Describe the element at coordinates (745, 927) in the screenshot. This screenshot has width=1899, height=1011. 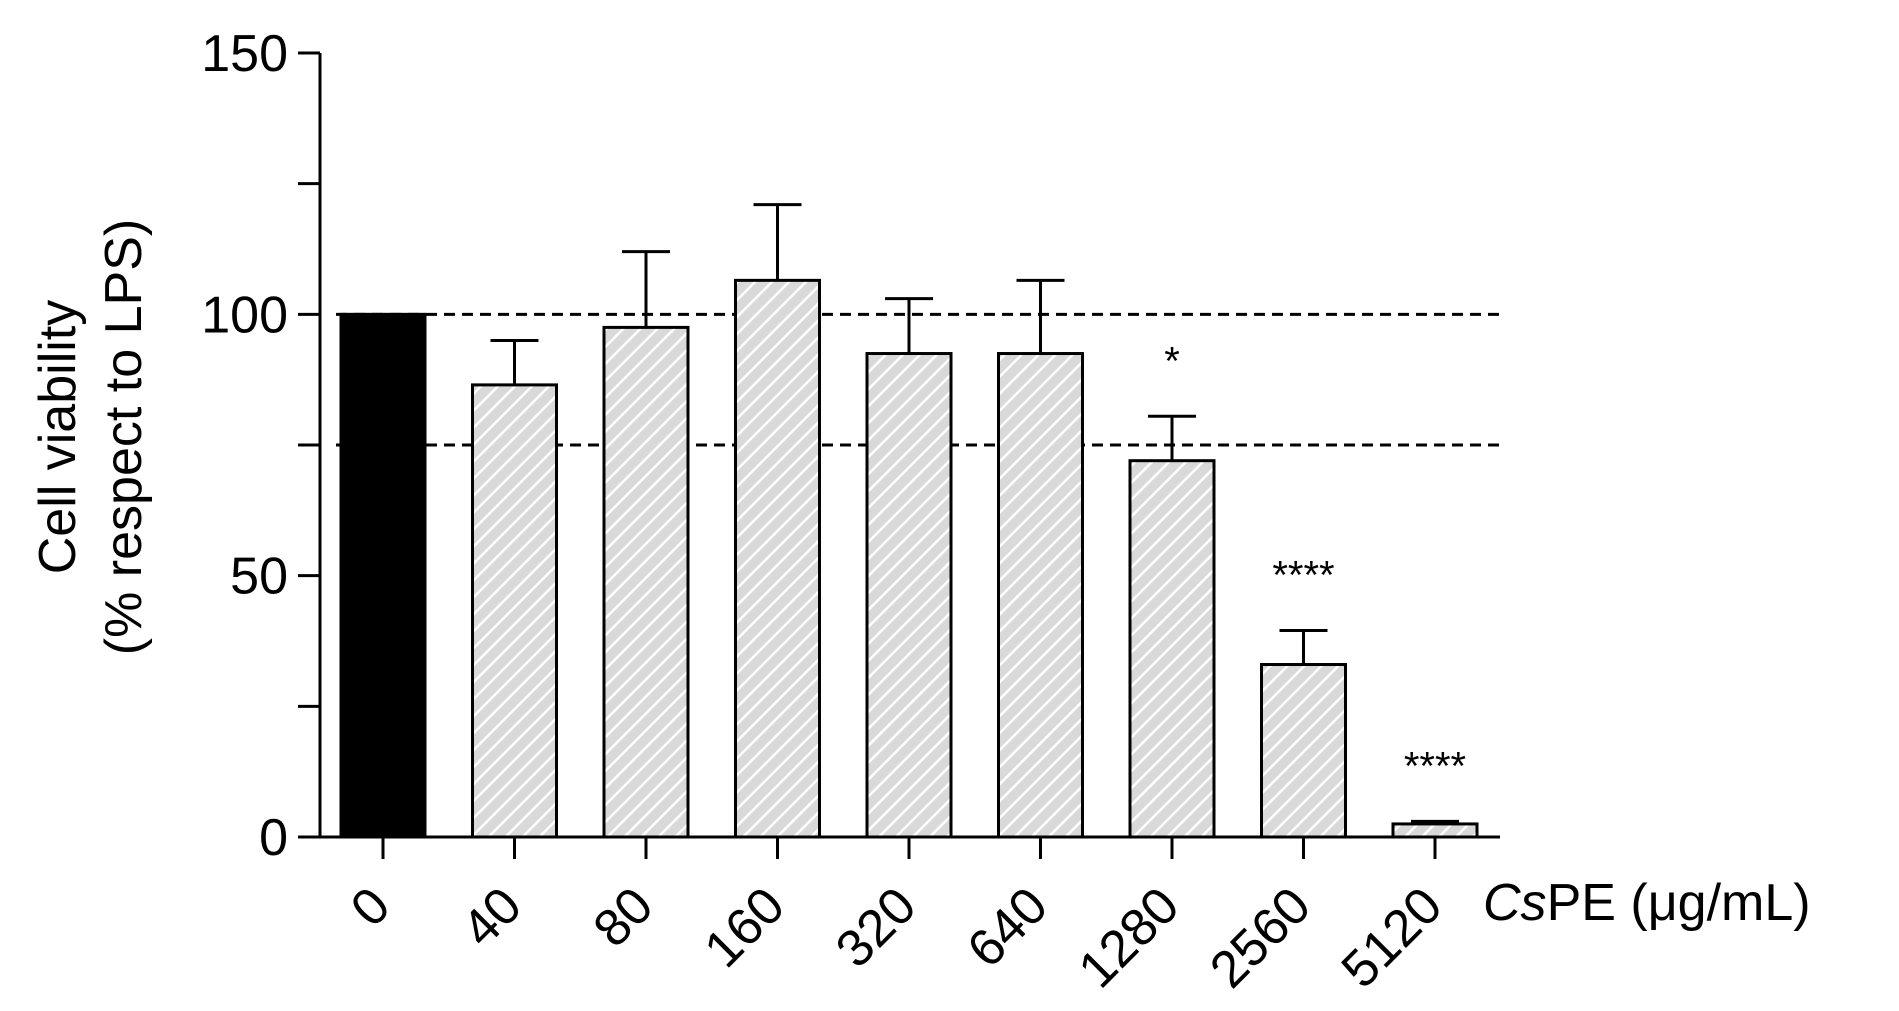
I see `x-tick-label: 160` at that location.